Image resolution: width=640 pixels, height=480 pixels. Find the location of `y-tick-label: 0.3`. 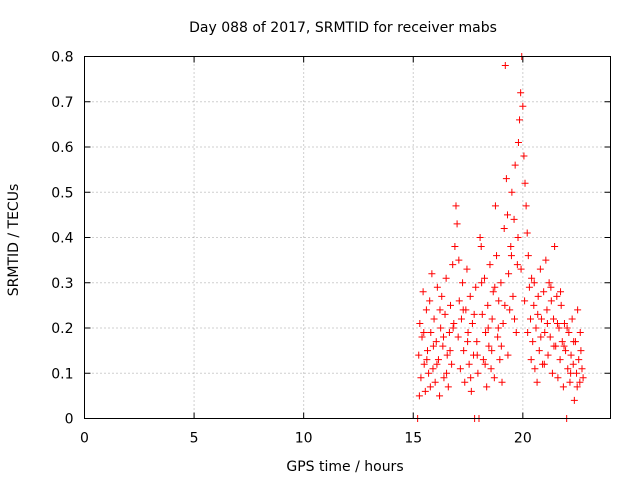

y-tick-label: 0.3 is located at coordinates (62, 284).